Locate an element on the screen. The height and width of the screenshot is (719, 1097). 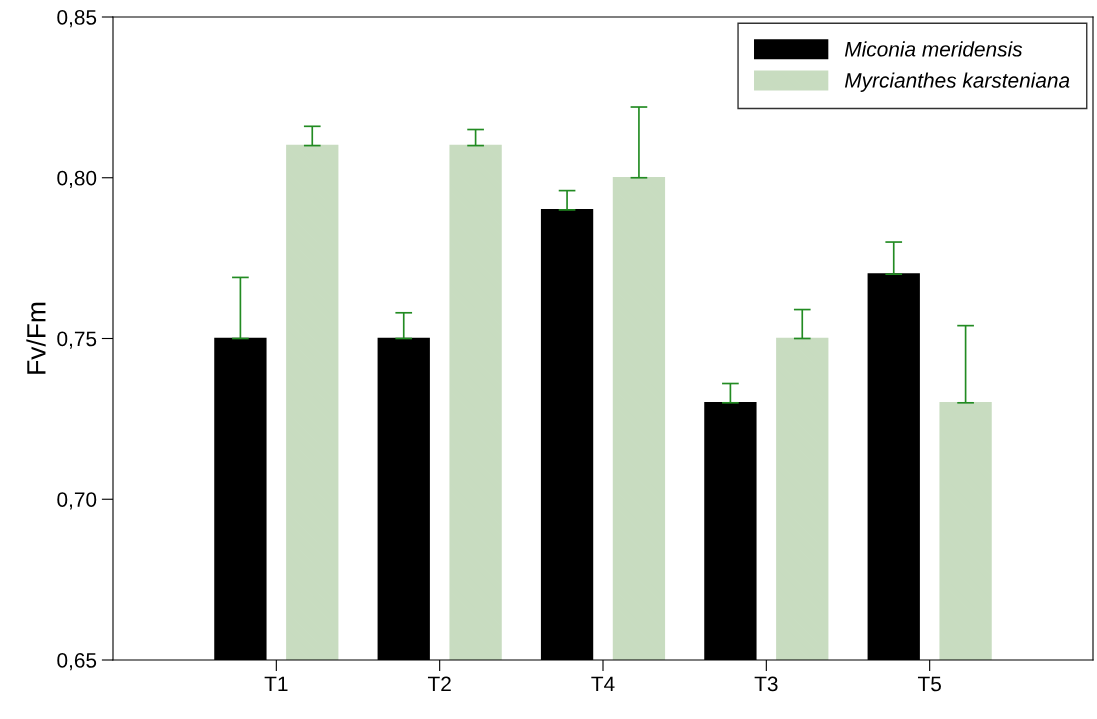
y-tick-label: 0,70 is located at coordinates (77, 501).